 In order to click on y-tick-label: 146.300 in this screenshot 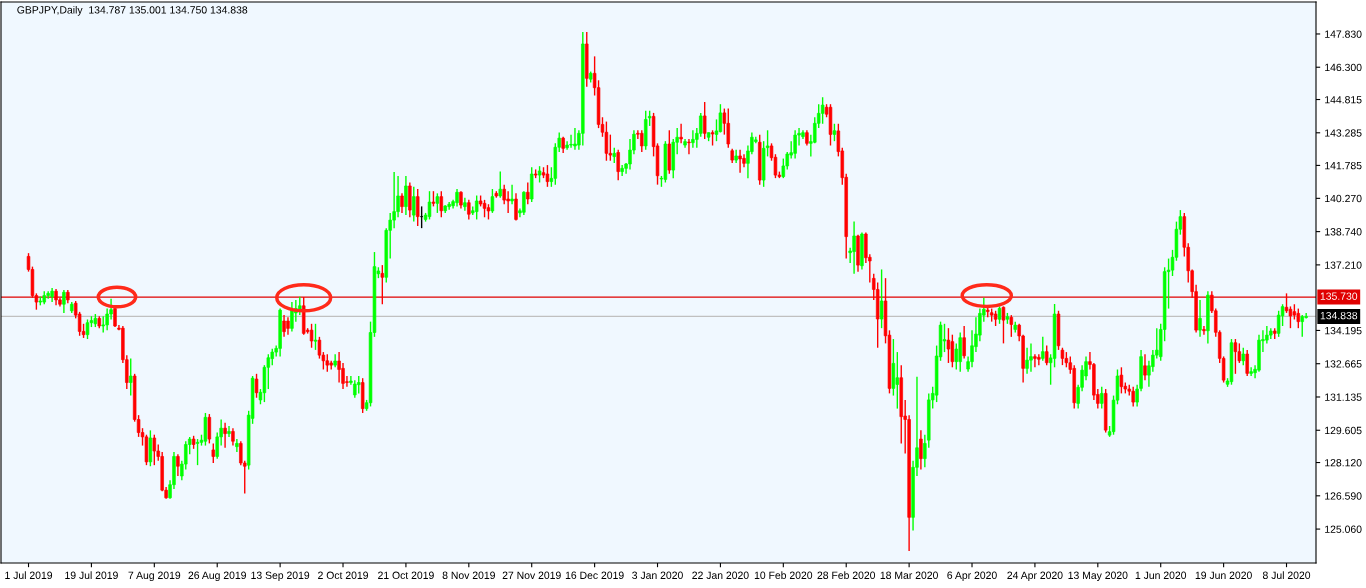, I will do `click(1343, 67)`.